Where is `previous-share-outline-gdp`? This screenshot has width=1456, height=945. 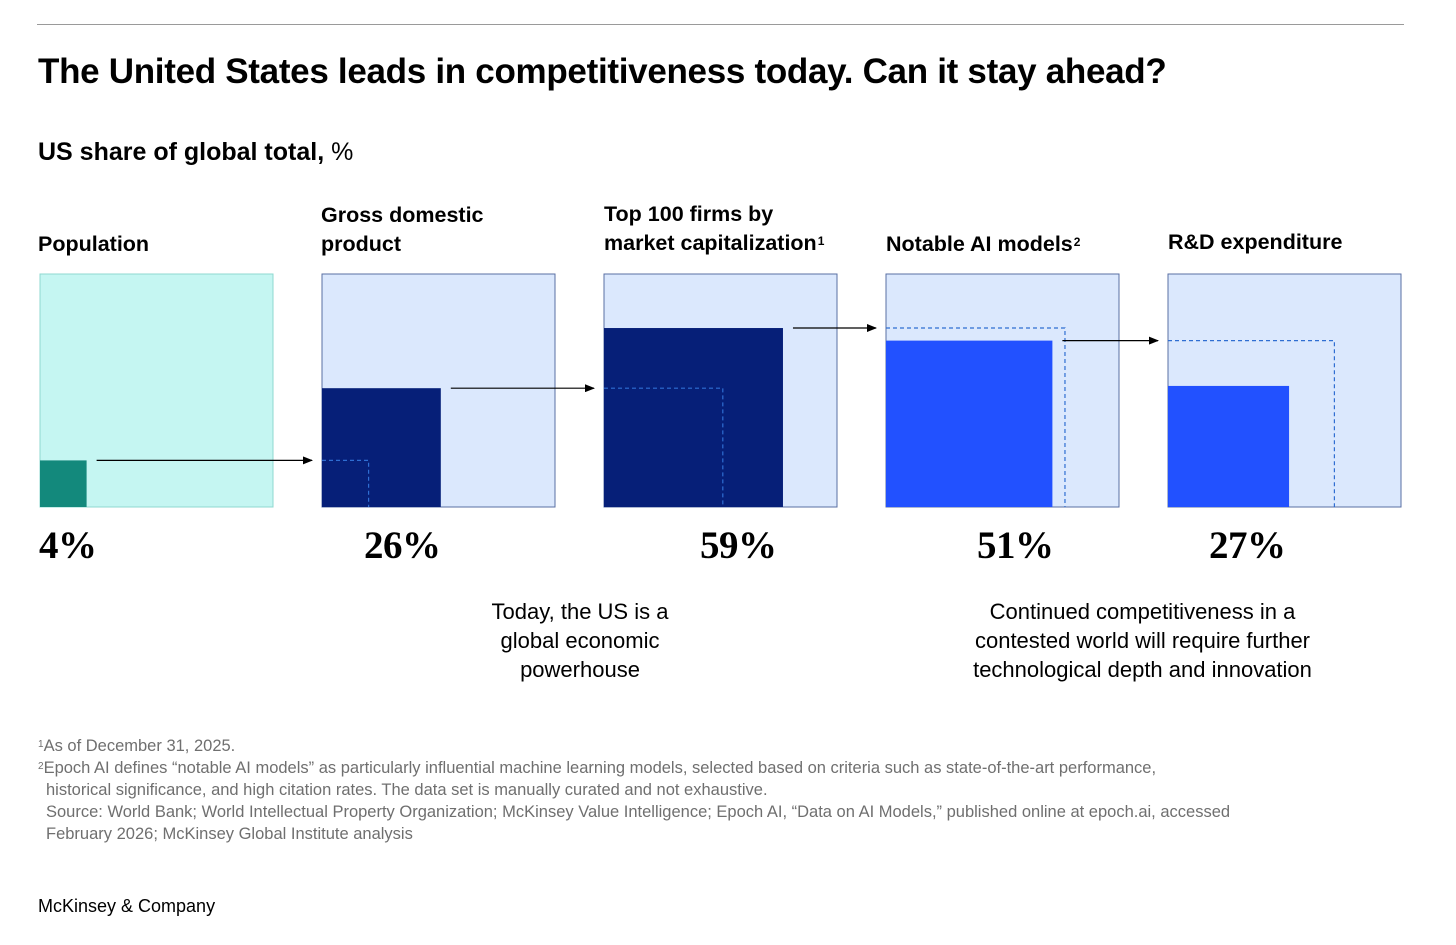 previous-share-outline-gdp is located at coordinates (346, 483).